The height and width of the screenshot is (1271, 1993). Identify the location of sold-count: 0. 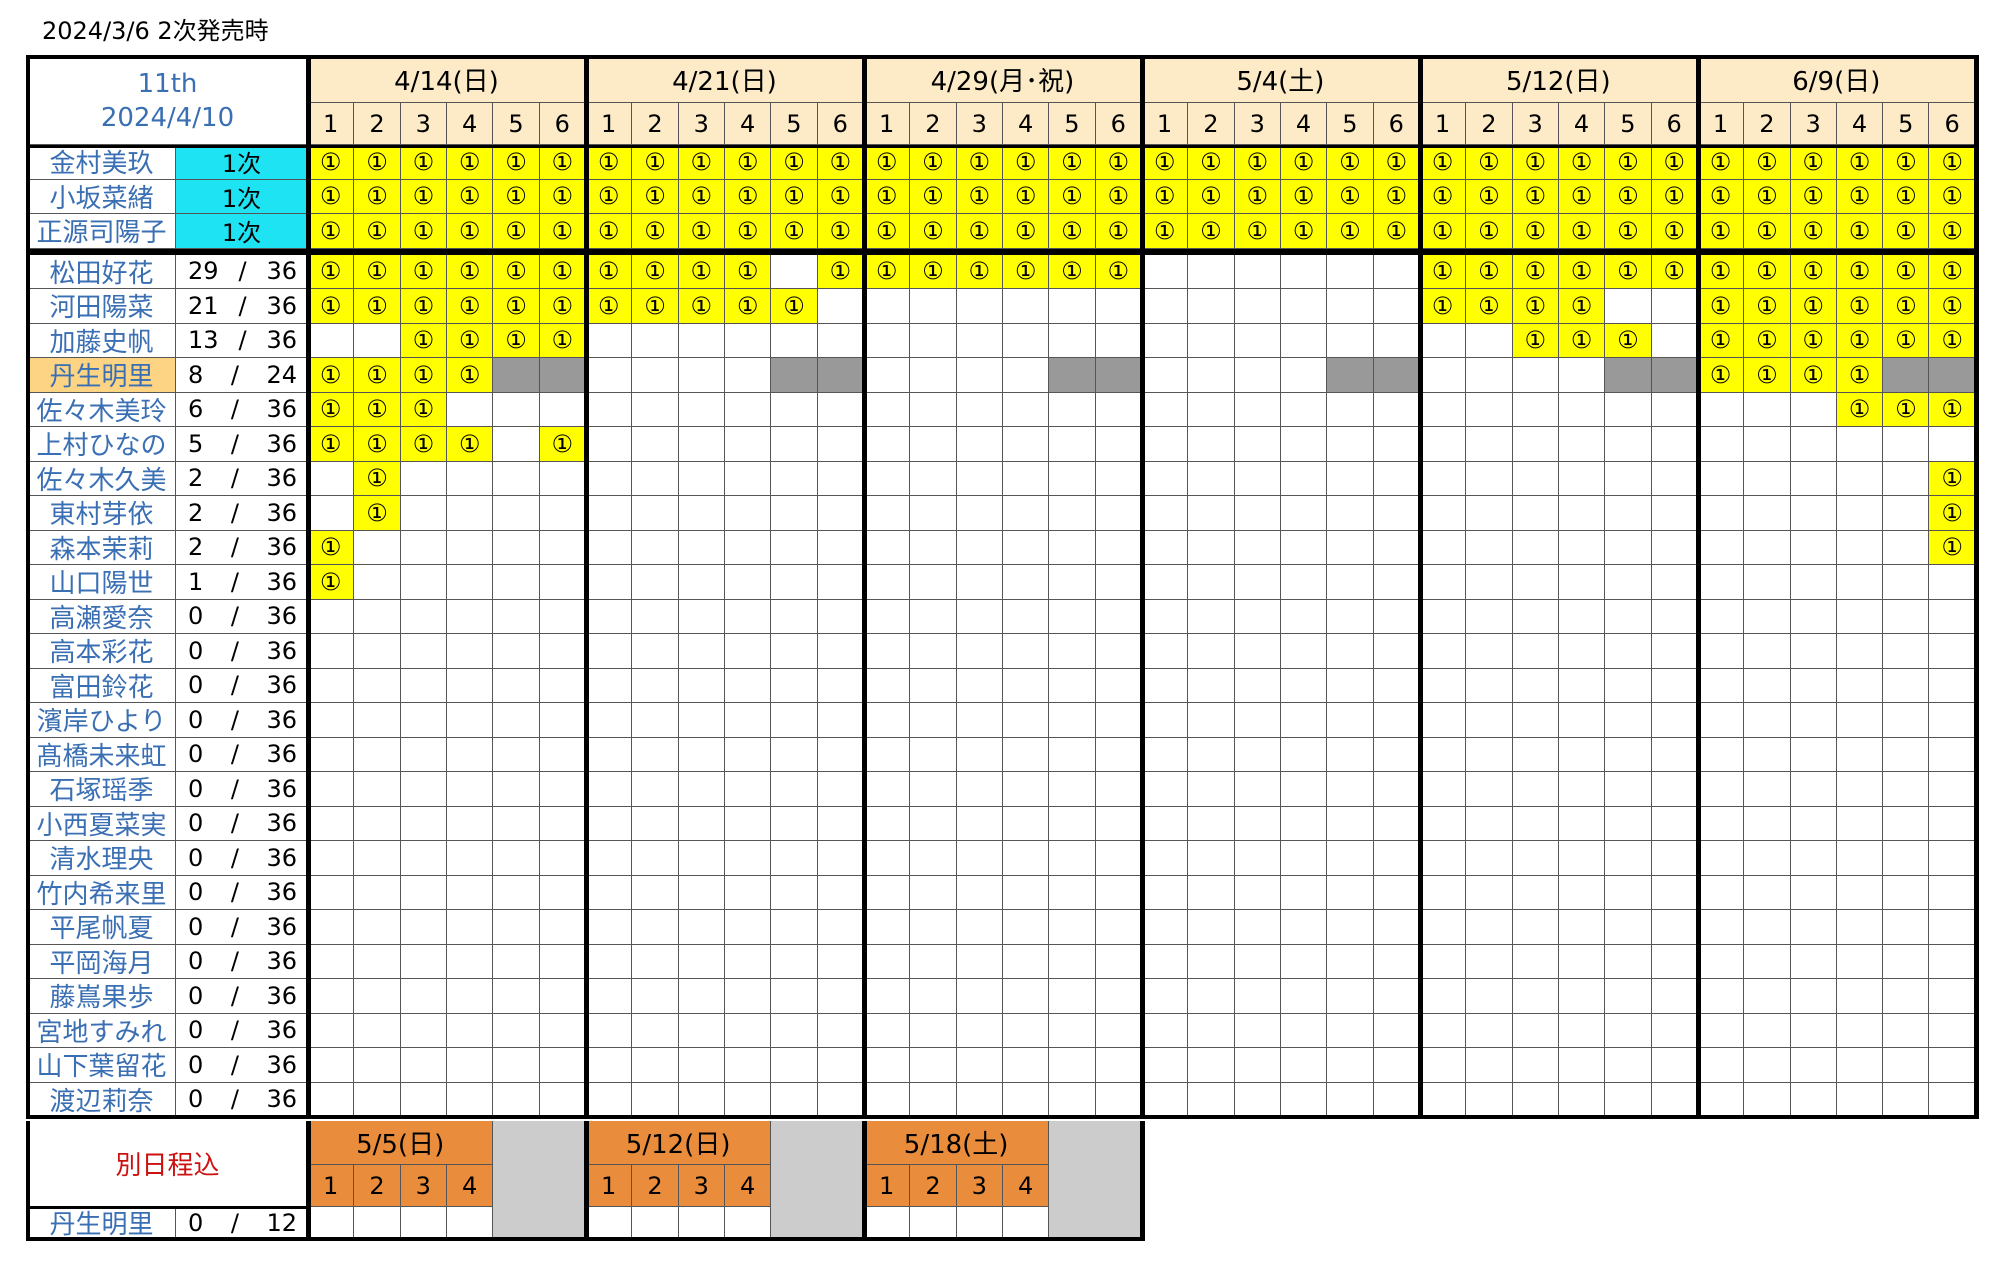
(196, 754).